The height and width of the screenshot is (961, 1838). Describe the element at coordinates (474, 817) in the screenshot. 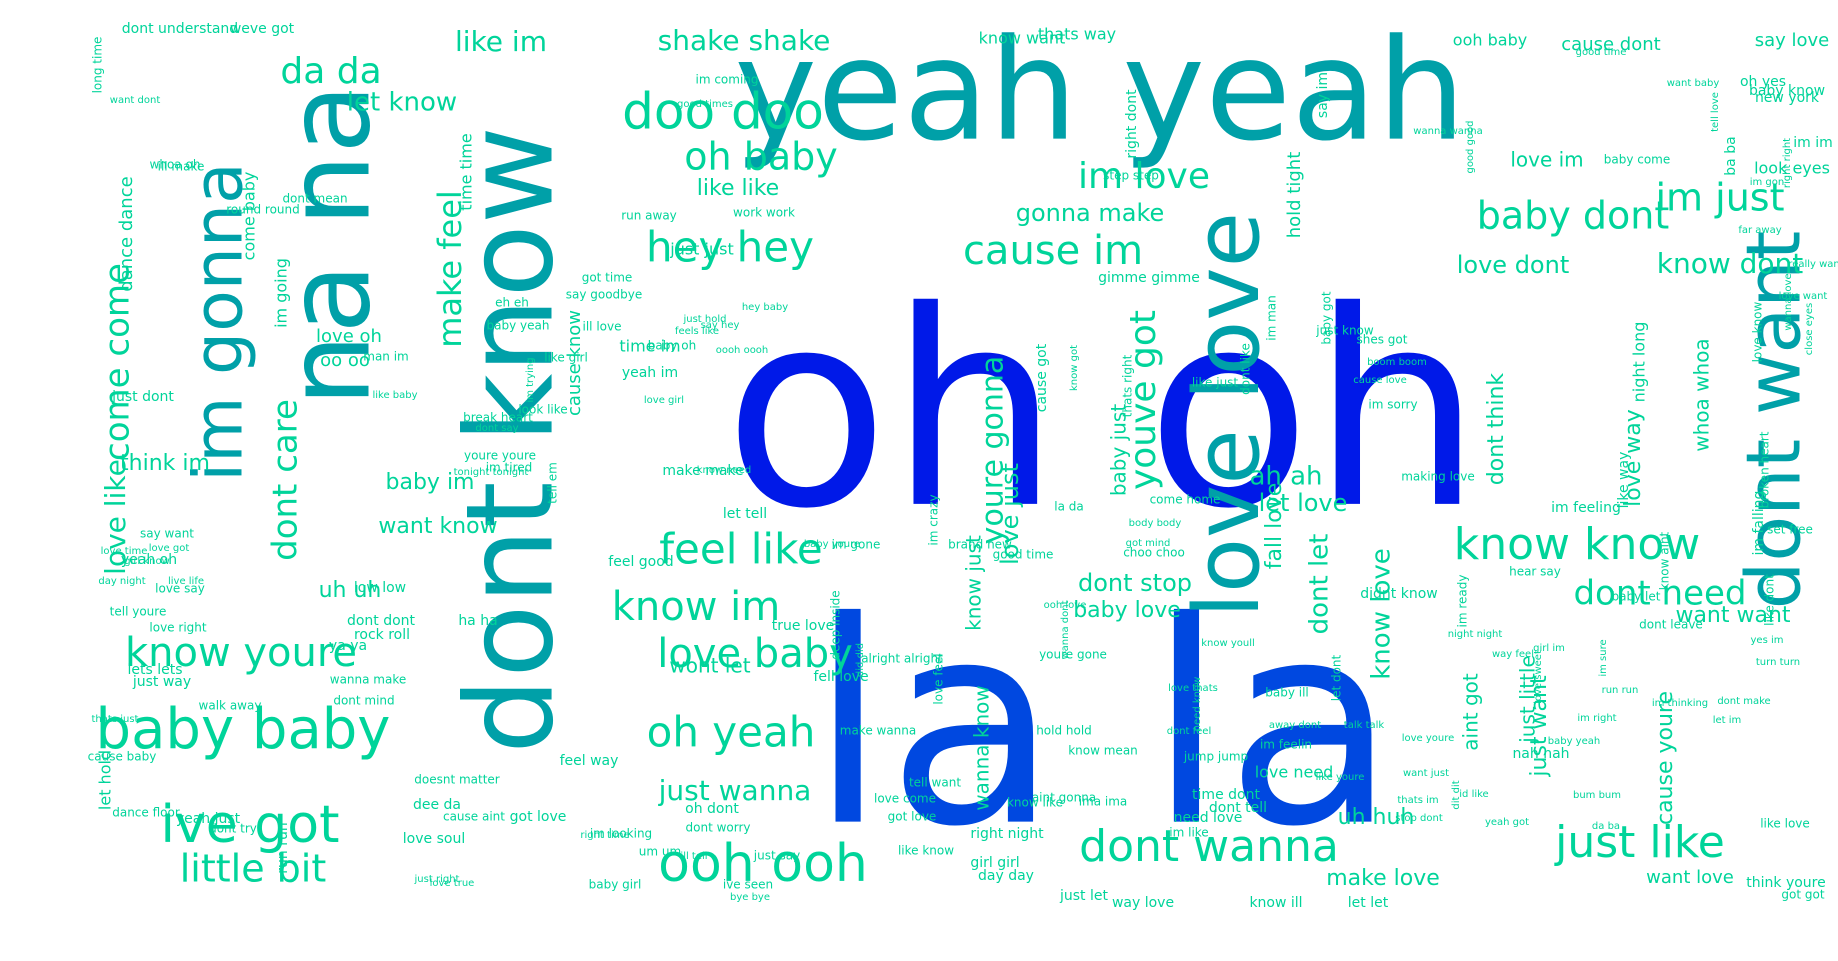

I see `cloud-word: cause aint` at that location.